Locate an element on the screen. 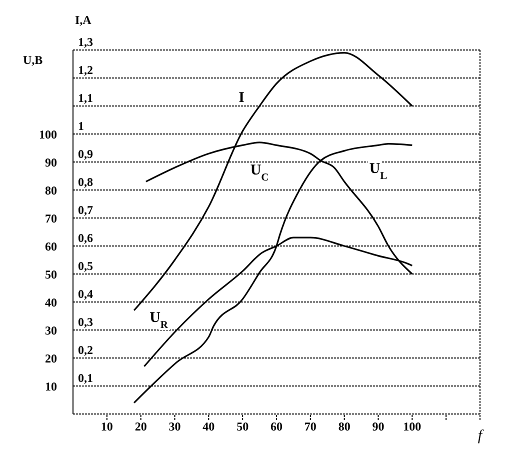 This screenshot has height=465, width=512. x-axis-title: f is located at coordinates (481, 436).